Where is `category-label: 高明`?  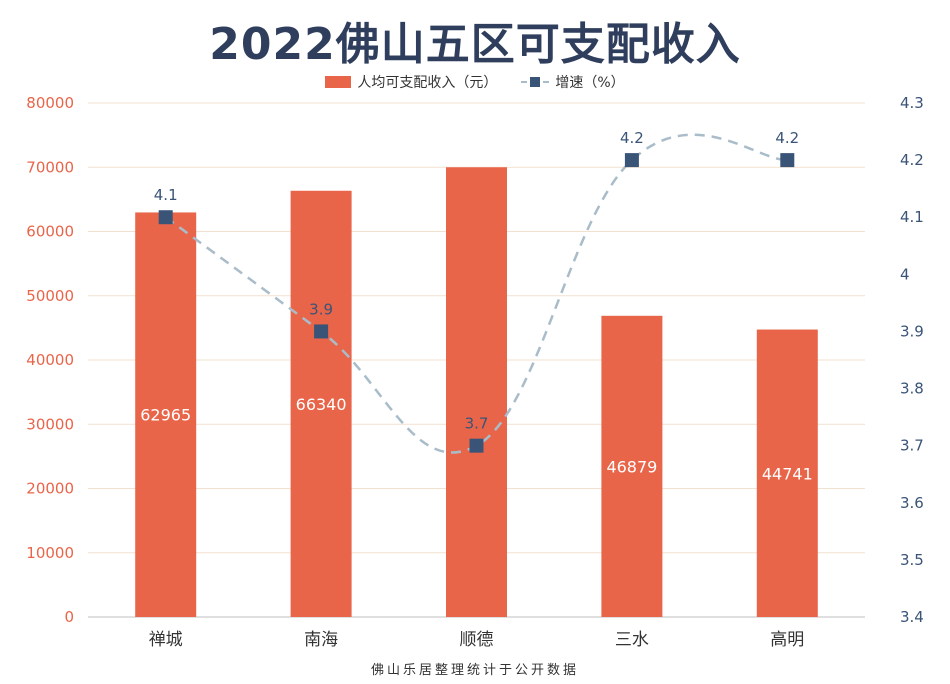
category-label: 高明 is located at coordinates (787, 640).